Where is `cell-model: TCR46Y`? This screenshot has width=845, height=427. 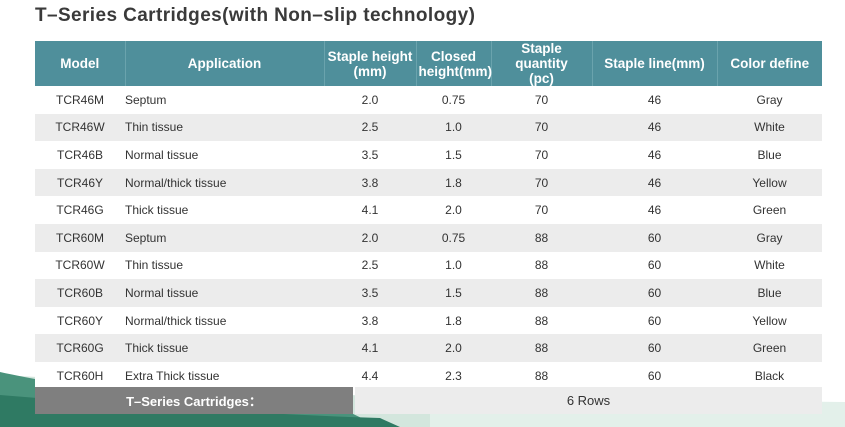 cell-model: TCR46Y is located at coordinates (80, 182).